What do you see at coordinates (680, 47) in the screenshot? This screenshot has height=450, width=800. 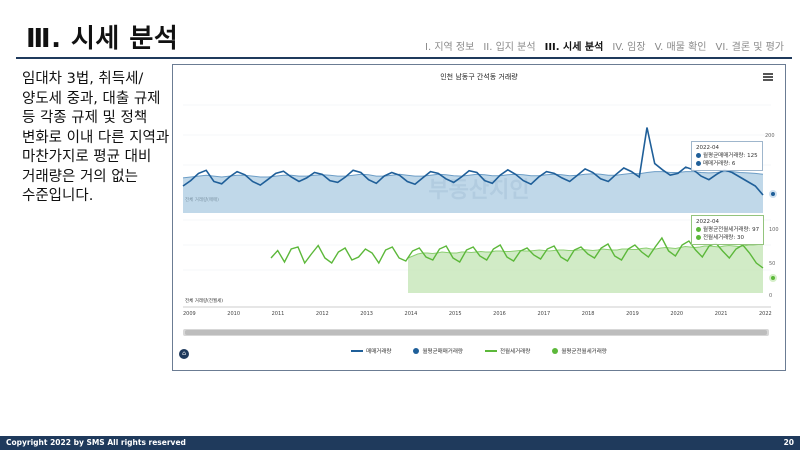 I see `nav-item-listing: V. 매물 확인` at bounding box center [680, 47].